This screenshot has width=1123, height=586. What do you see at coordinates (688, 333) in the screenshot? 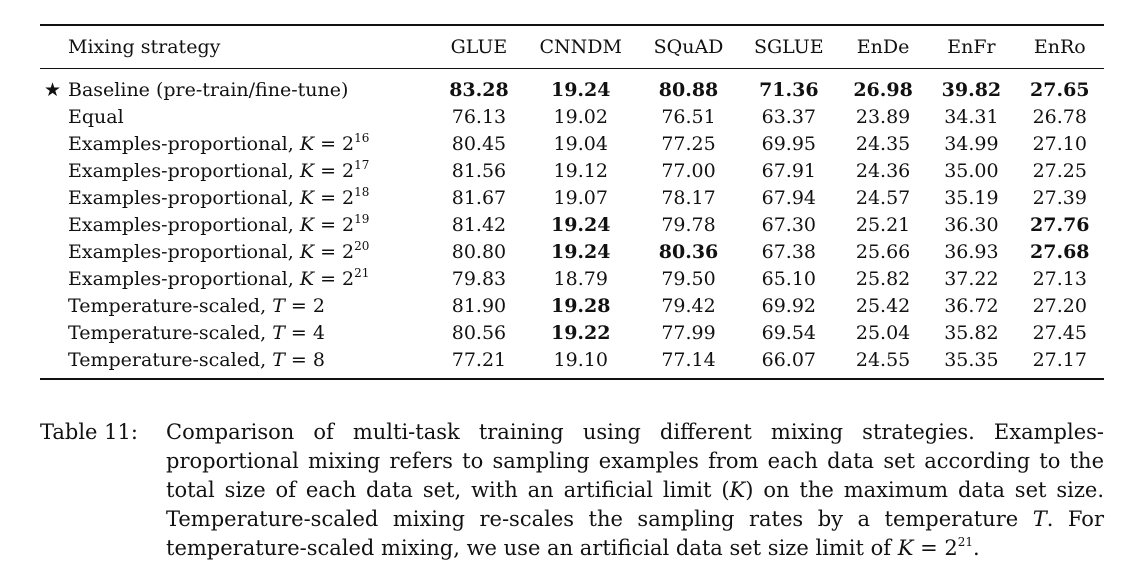
I see `table-cell: 77.99` at bounding box center [688, 333].